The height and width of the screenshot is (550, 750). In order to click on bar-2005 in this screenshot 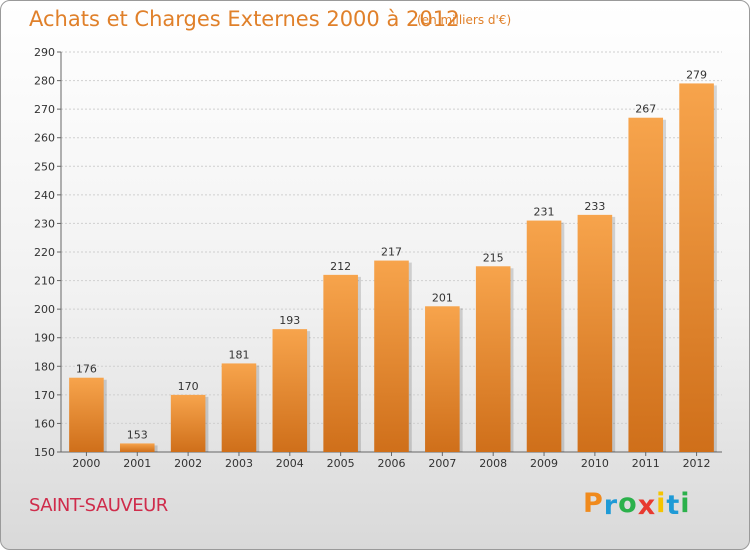, I will do `click(340, 363)`.